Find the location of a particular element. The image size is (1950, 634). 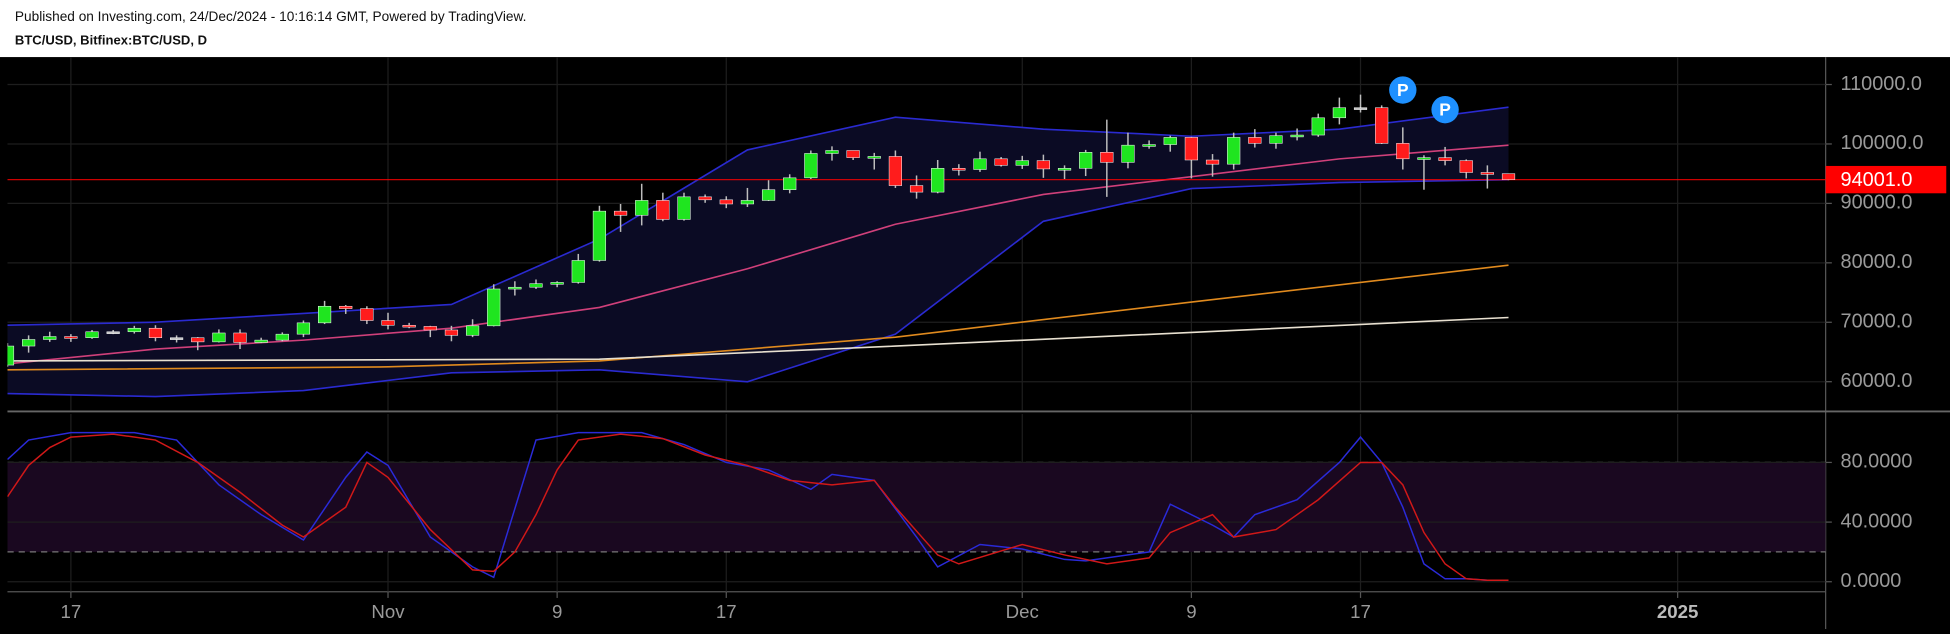

y-tick-label: 0.0000 is located at coordinates (1871, 581).